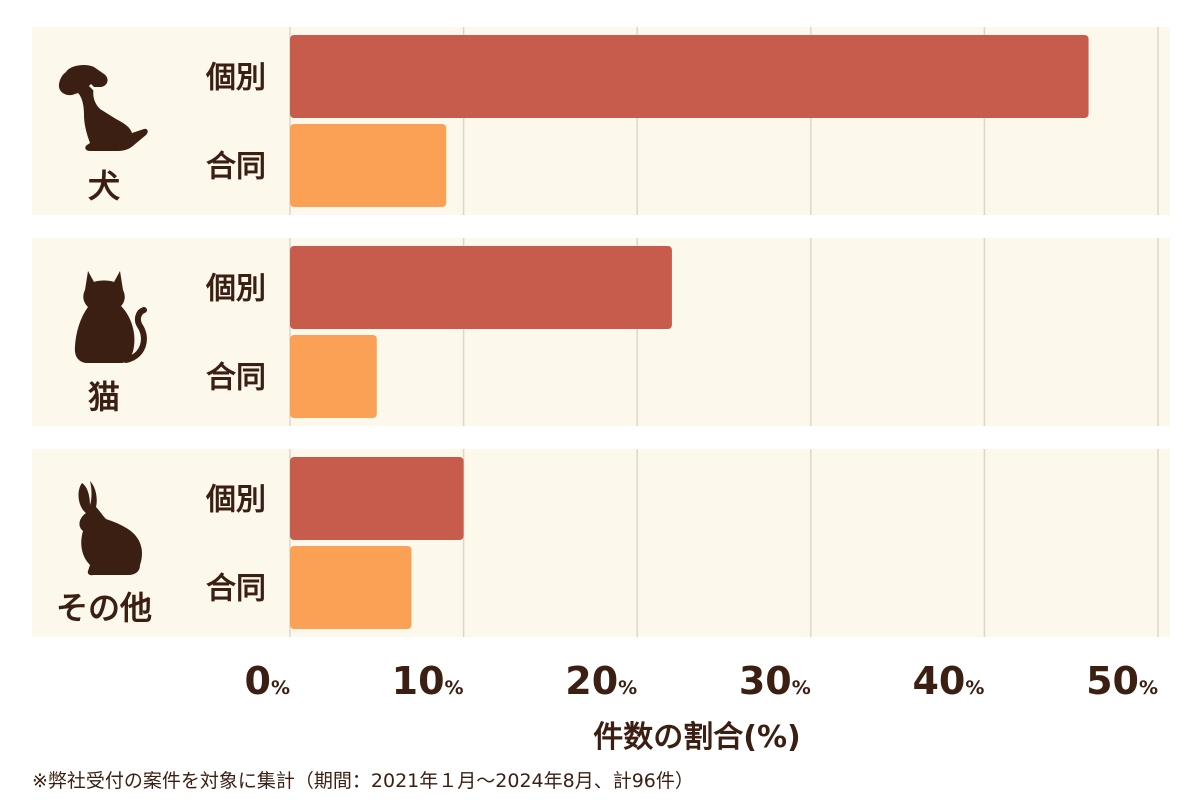 The width and height of the screenshot is (1200, 800). I want to click on footnote: ※弊社受付の案件を対象に集計（期間：2021年１月〜2024年8月、計96件）, so click(363, 781).